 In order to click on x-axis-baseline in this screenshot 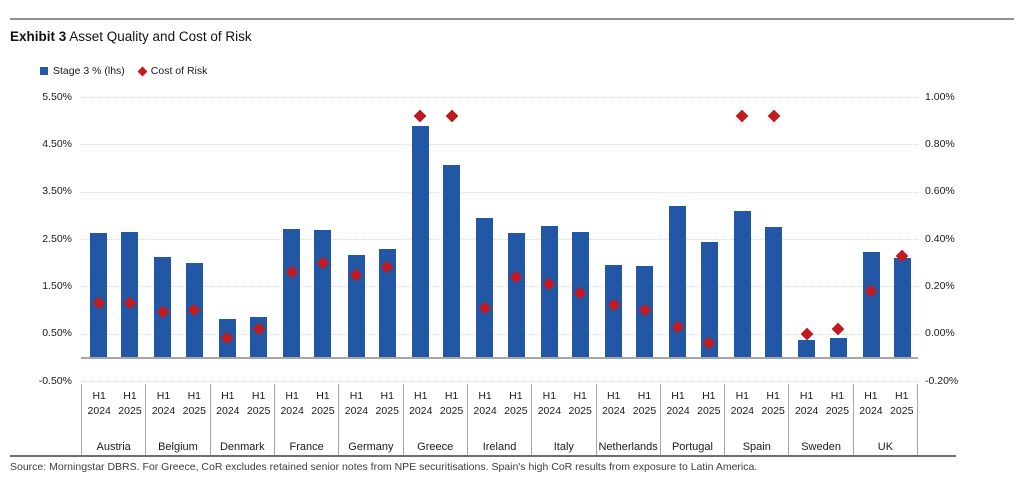, I will do `click(499, 358)`.